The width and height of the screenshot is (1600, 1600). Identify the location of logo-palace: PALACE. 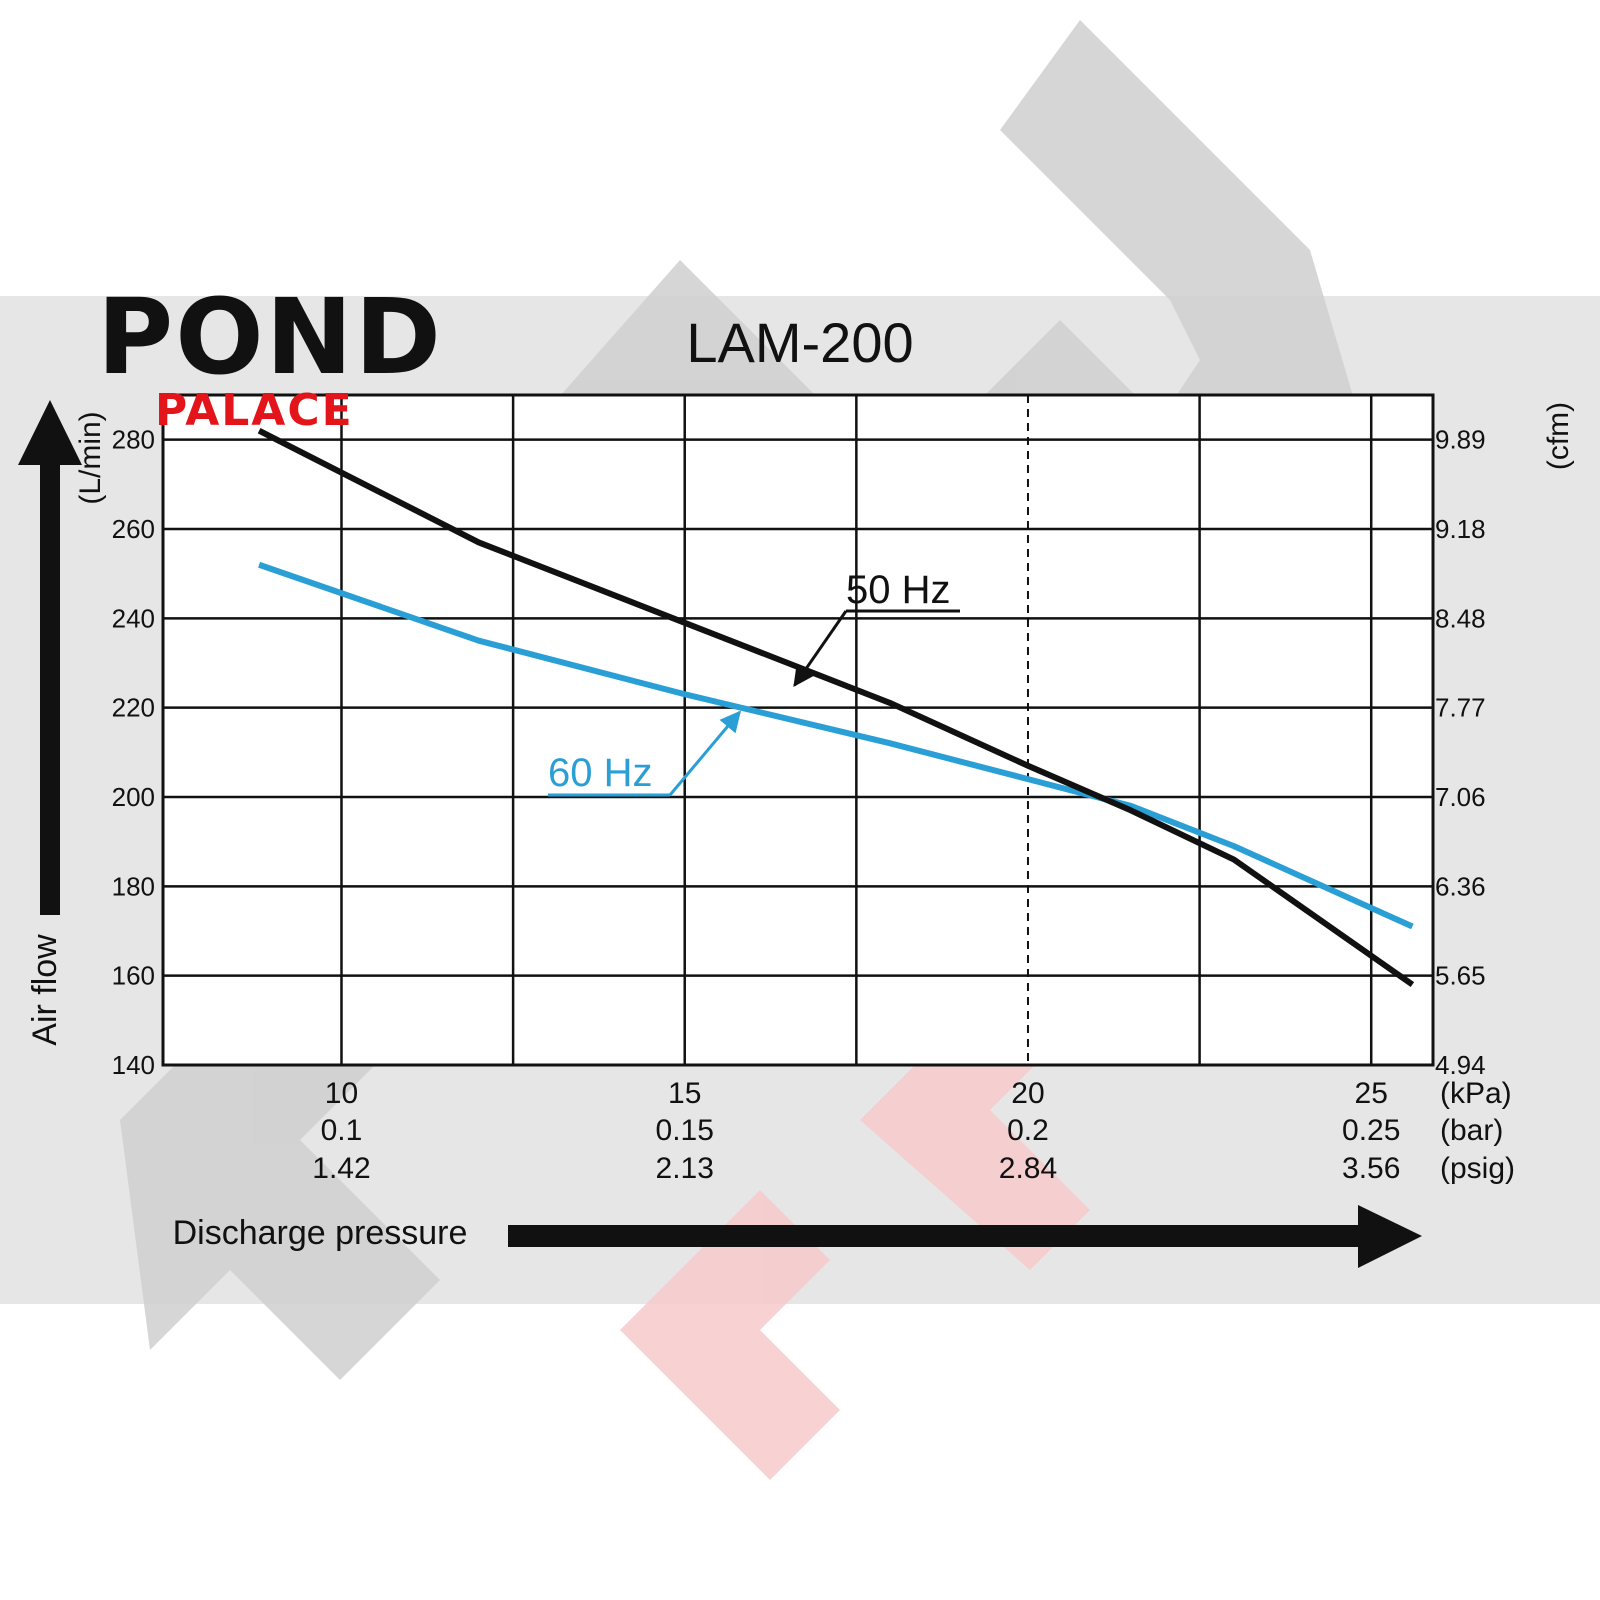
(254, 410).